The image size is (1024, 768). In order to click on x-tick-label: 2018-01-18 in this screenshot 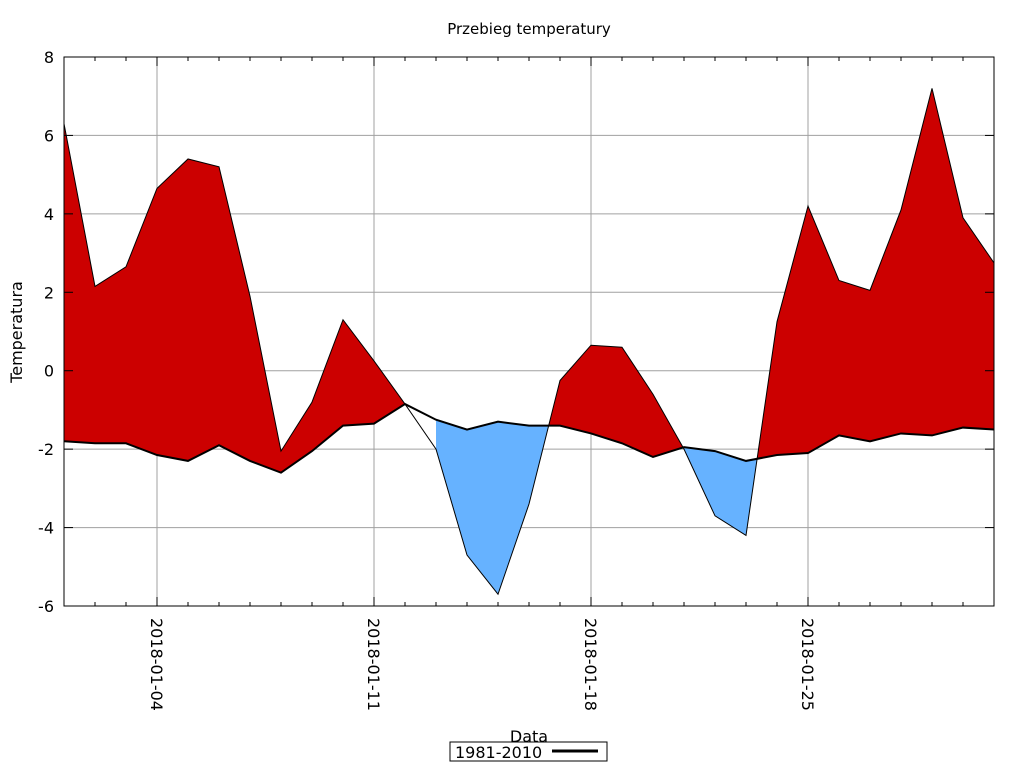, I will do `click(590, 664)`.